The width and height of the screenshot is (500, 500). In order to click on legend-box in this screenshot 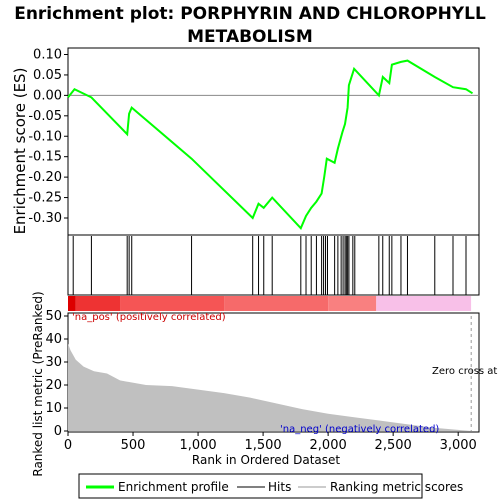, I will do `click(250, 486)`.